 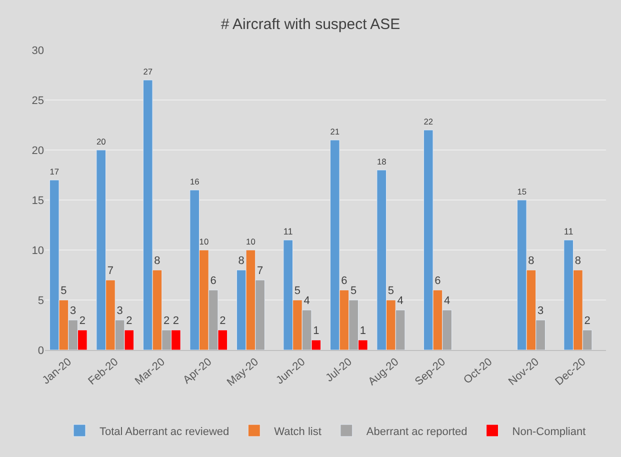 What do you see at coordinates (195, 181) in the screenshot?
I see `data-label: 16` at bounding box center [195, 181].